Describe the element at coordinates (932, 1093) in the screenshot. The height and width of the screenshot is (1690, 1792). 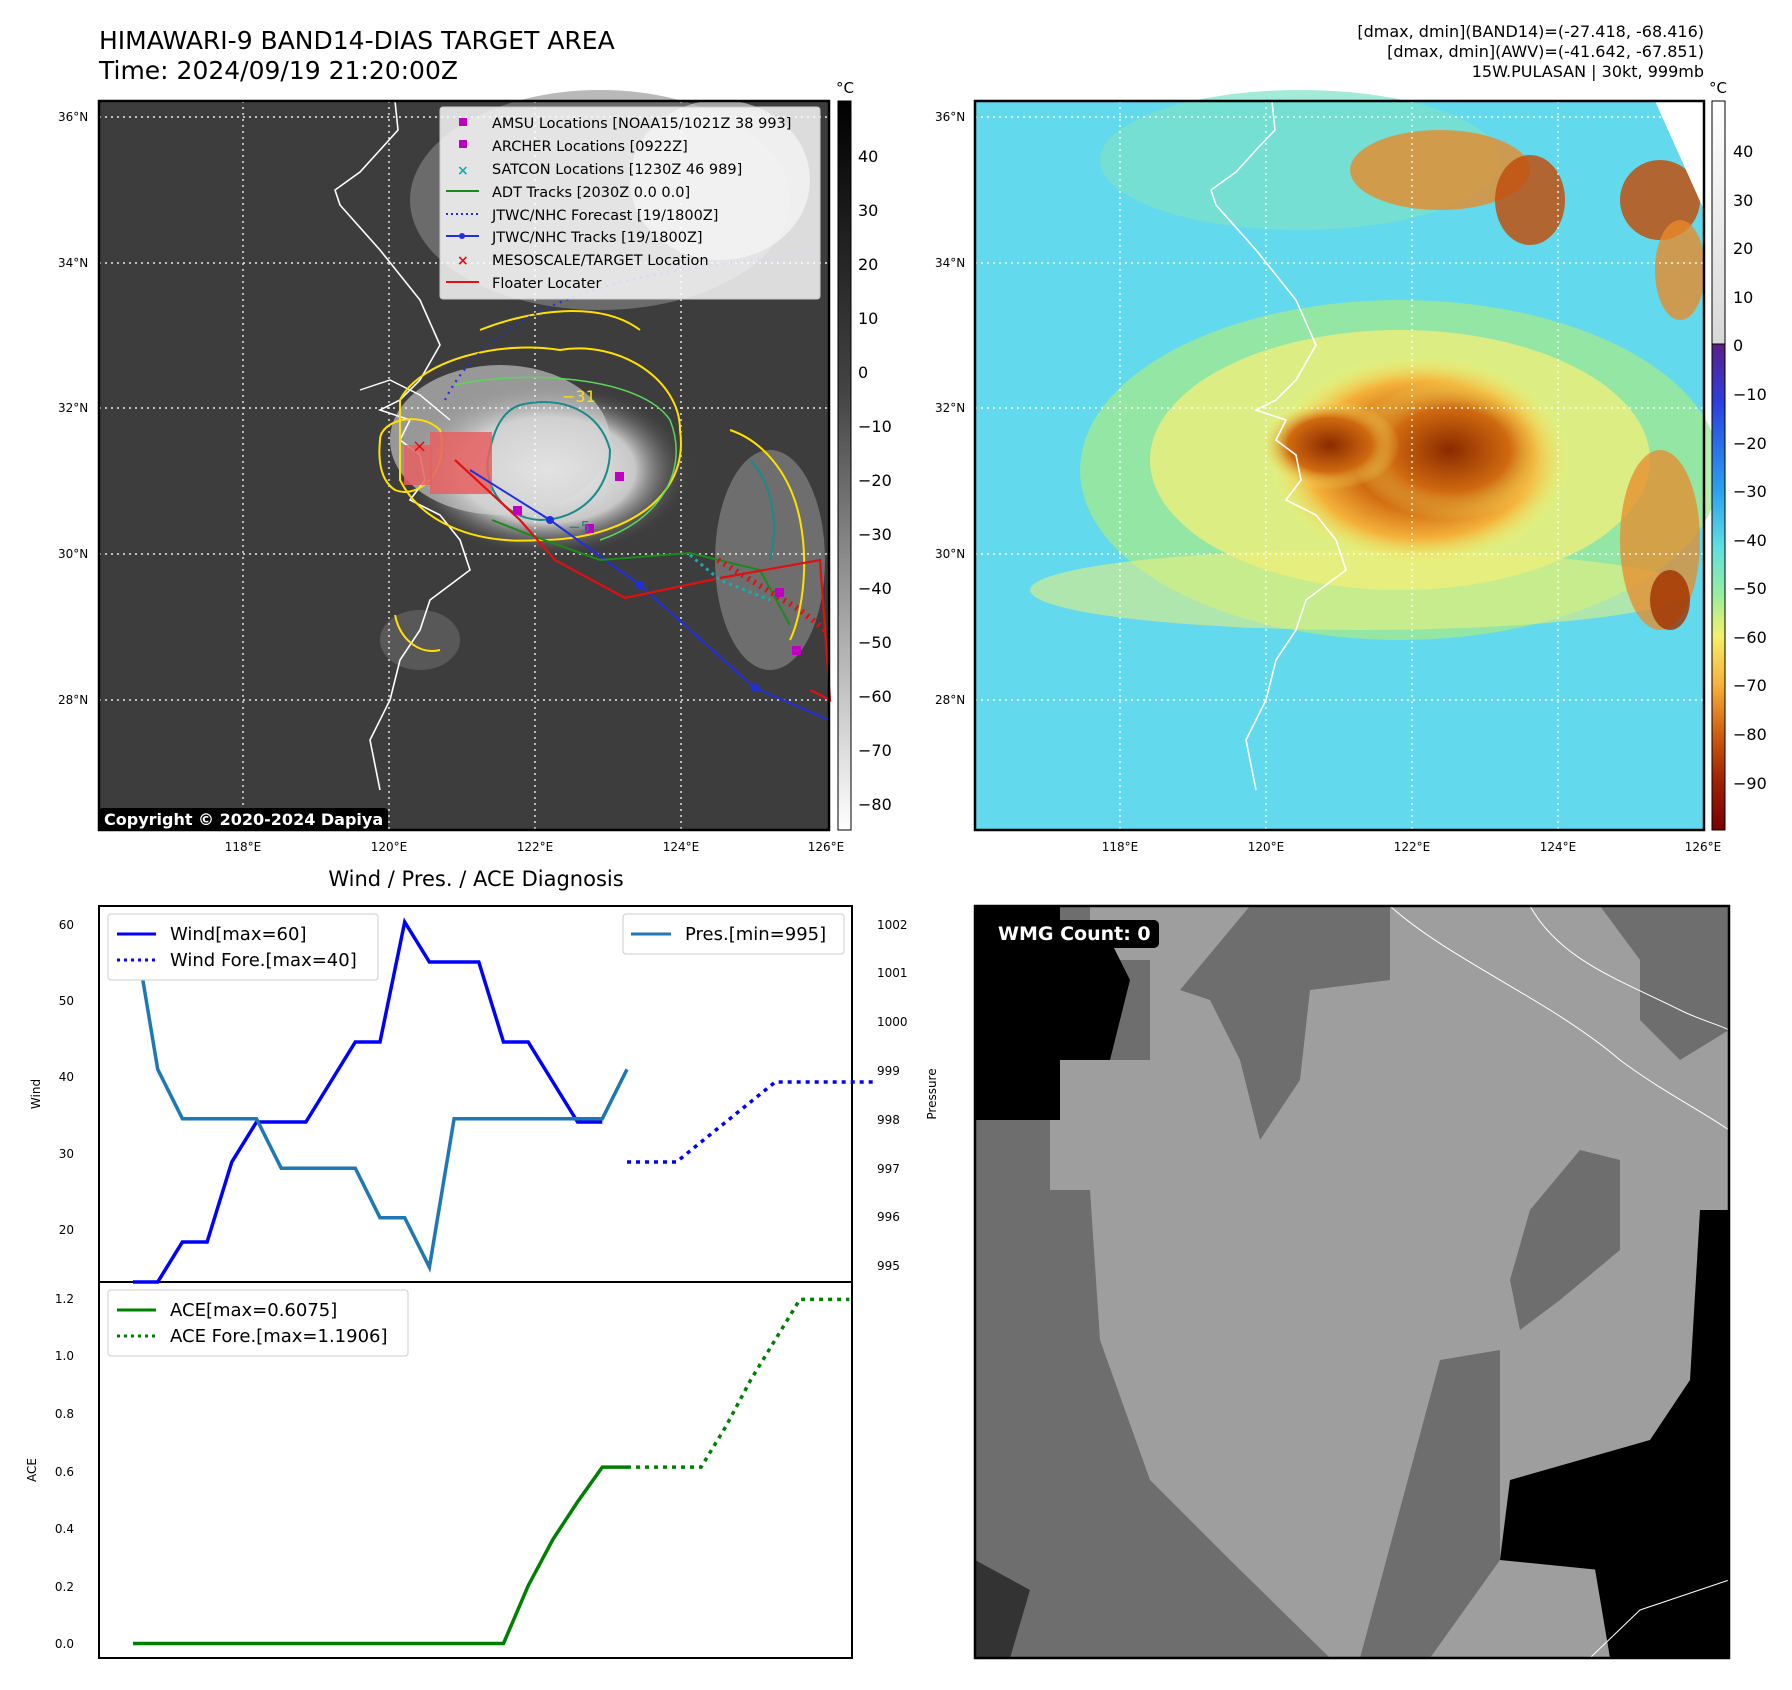
I see `pressure-axis-label: Pressure` at that location.